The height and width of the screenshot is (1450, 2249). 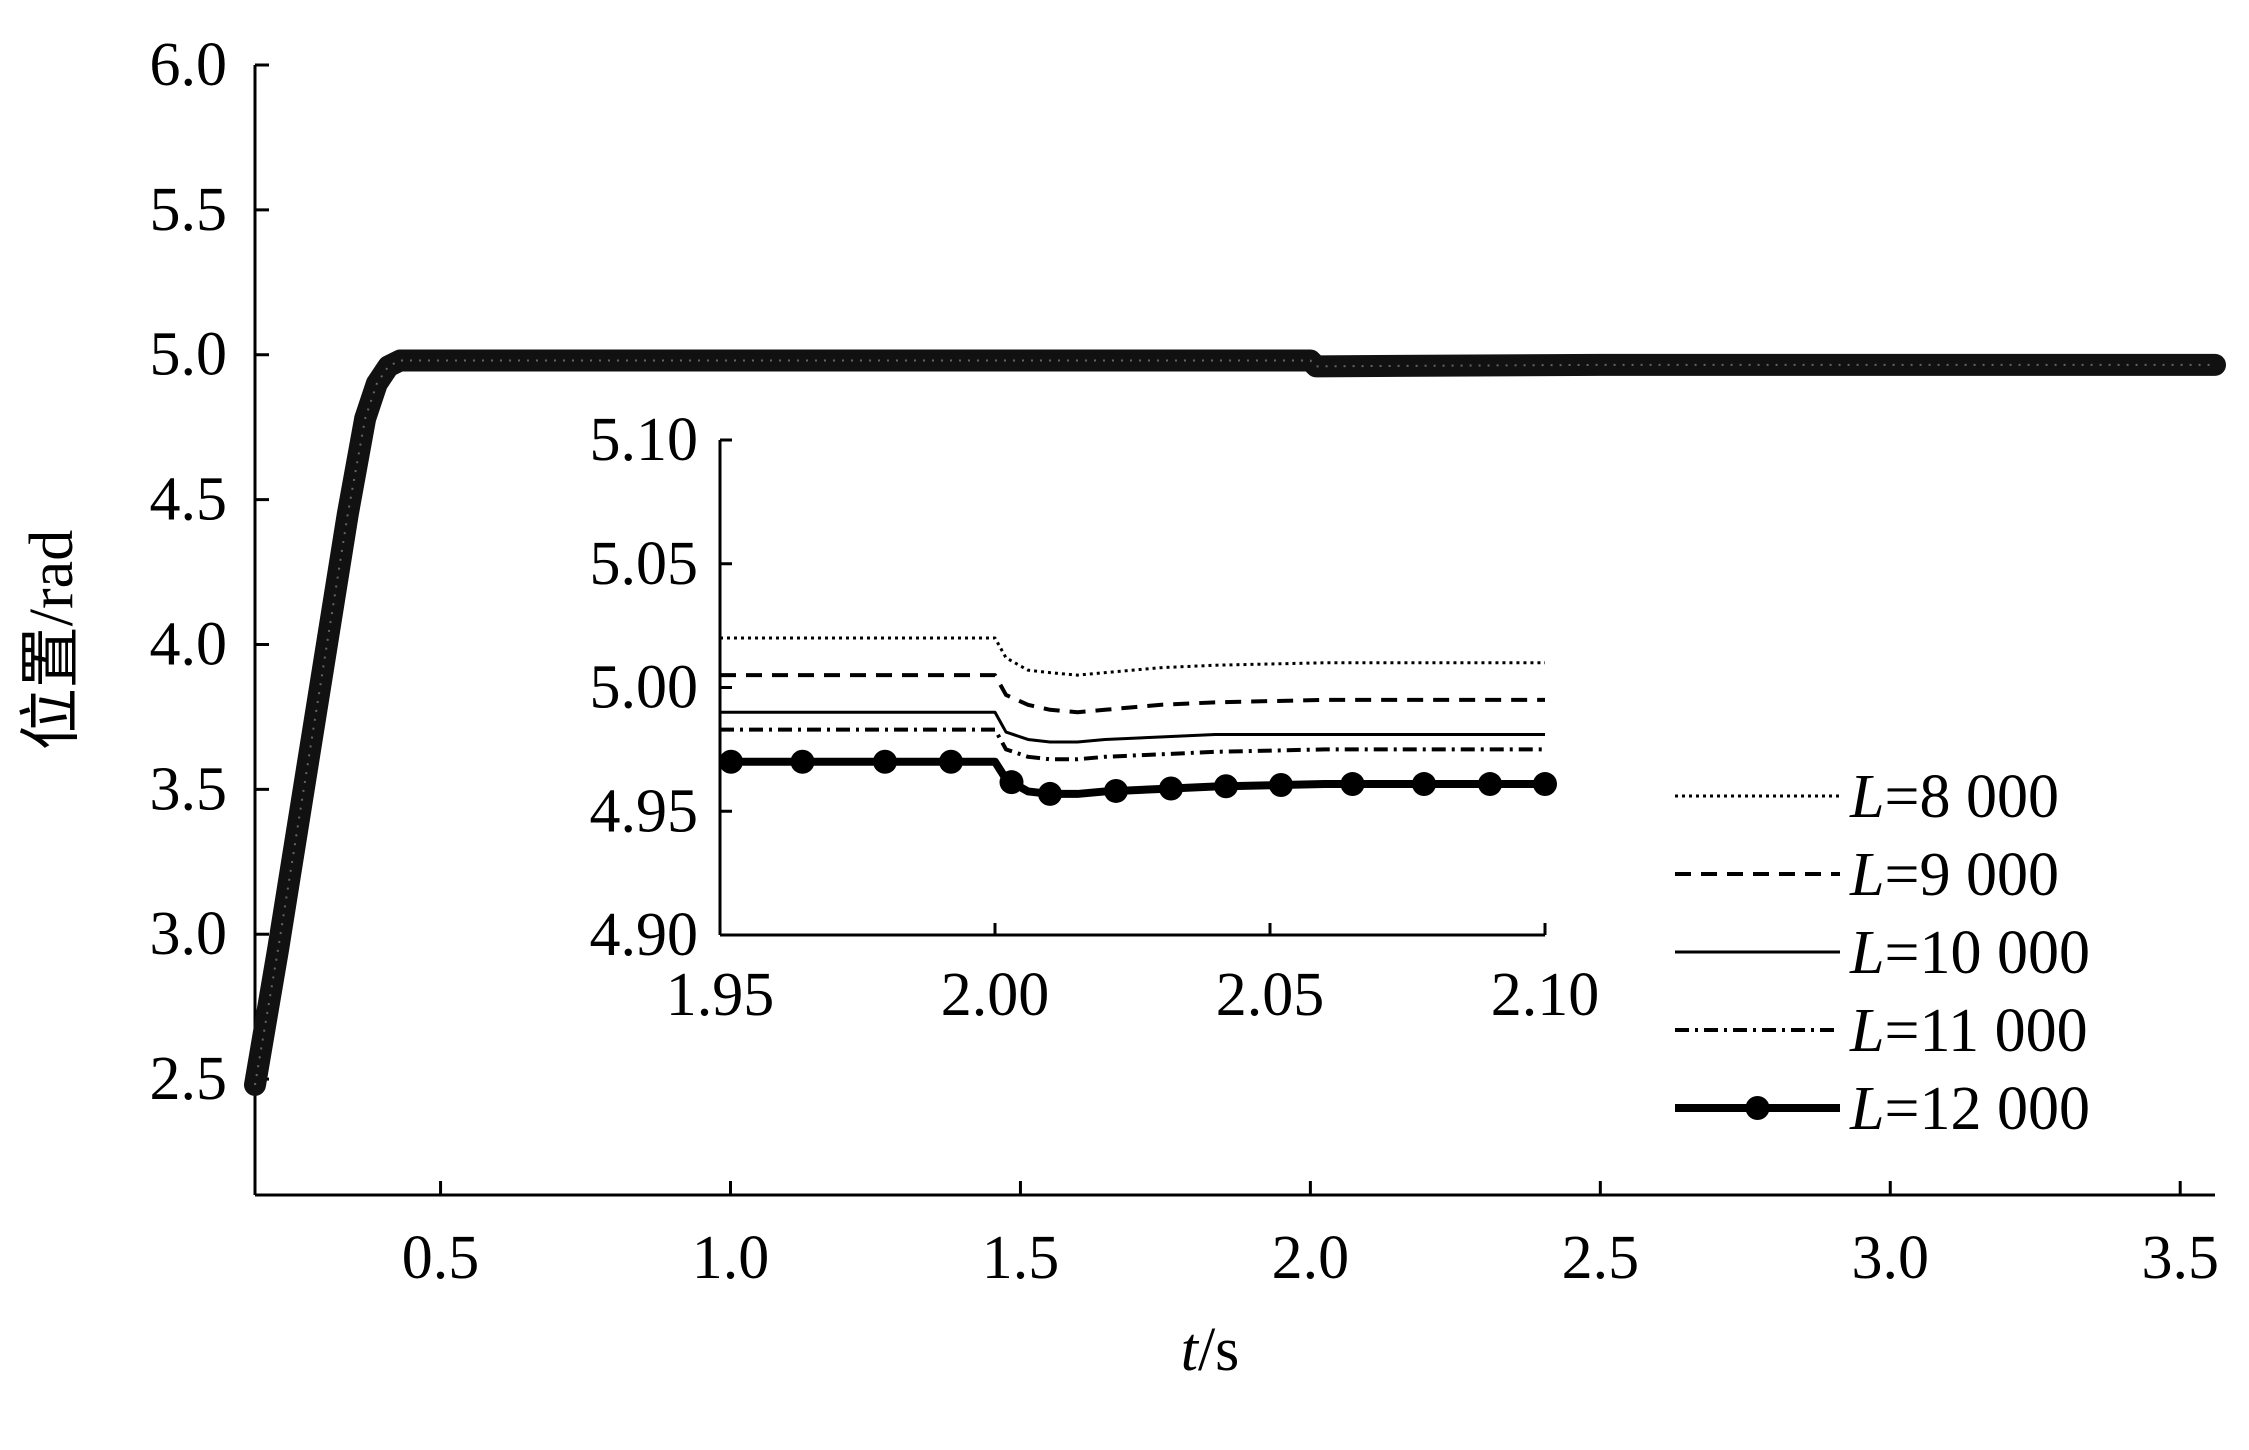 I want to click on legend-label-0: L=8 000, so click(x=1954, y=797).